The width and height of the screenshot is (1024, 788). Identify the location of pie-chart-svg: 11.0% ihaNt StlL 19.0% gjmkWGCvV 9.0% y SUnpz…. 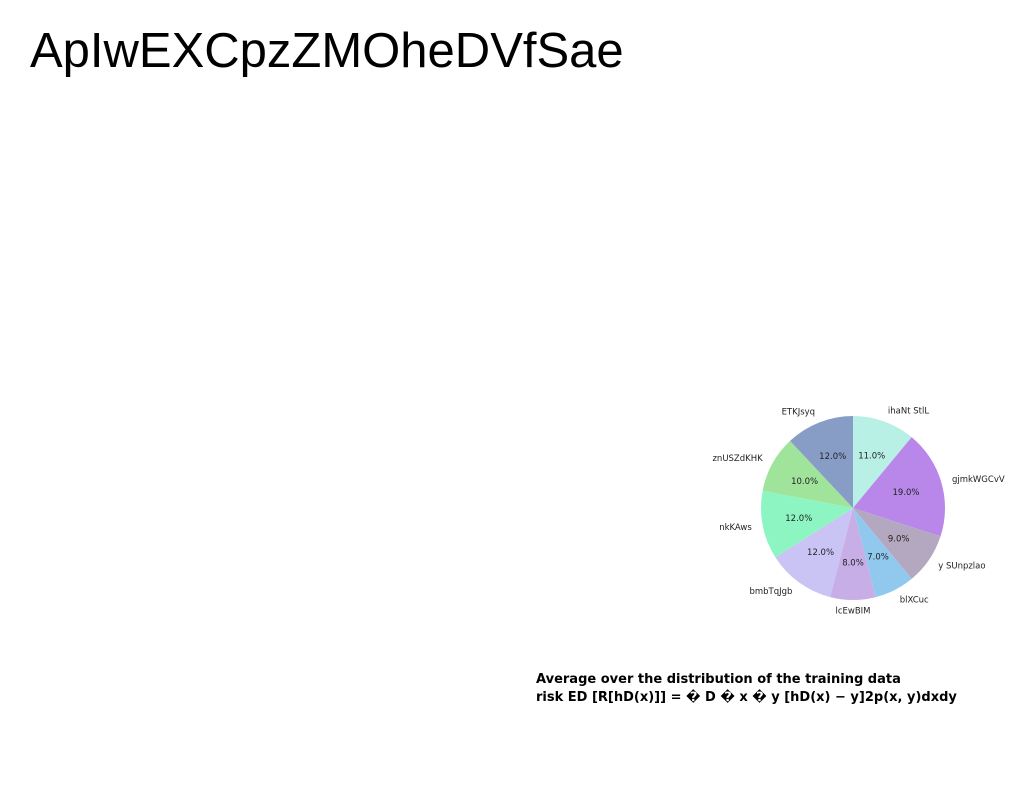
(858, 512).